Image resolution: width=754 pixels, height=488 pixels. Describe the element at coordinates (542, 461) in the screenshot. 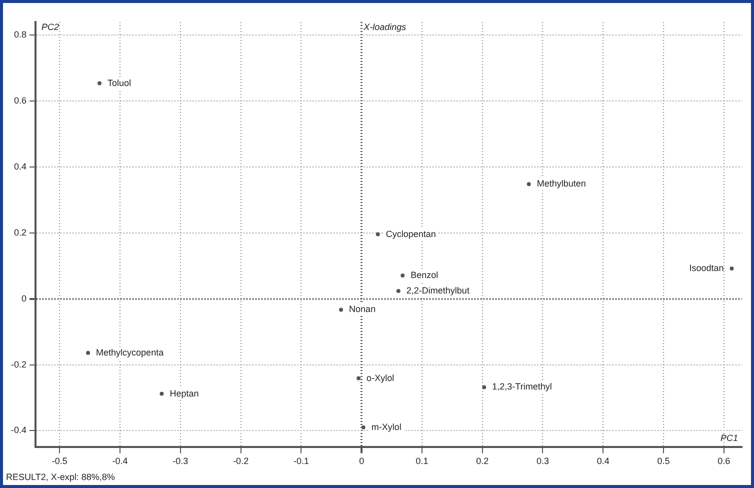

I see `x-tick-label: 0.3` at that location.